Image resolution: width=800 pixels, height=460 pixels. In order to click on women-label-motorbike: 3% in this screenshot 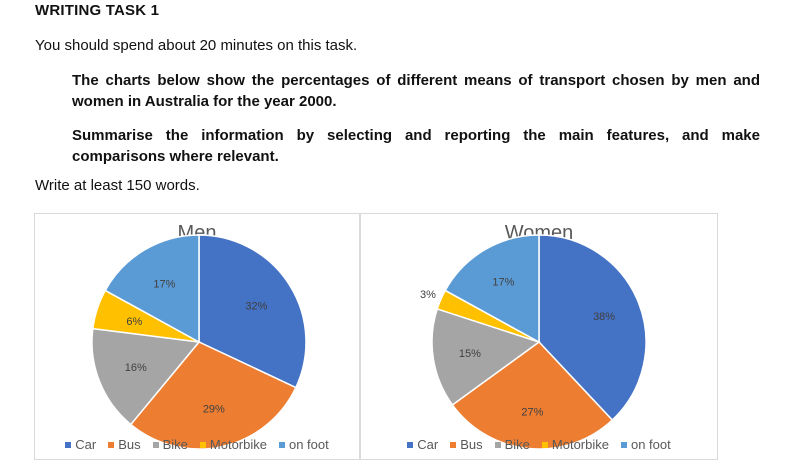, I will do `click(428, 295)`.